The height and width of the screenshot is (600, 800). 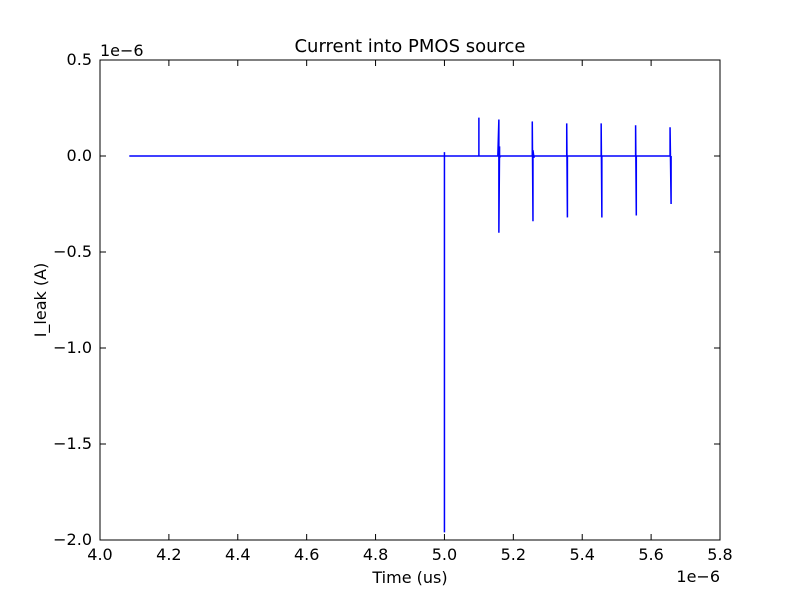 I want to click on x-tick-label: 5.8, so click(x=719, y=554).